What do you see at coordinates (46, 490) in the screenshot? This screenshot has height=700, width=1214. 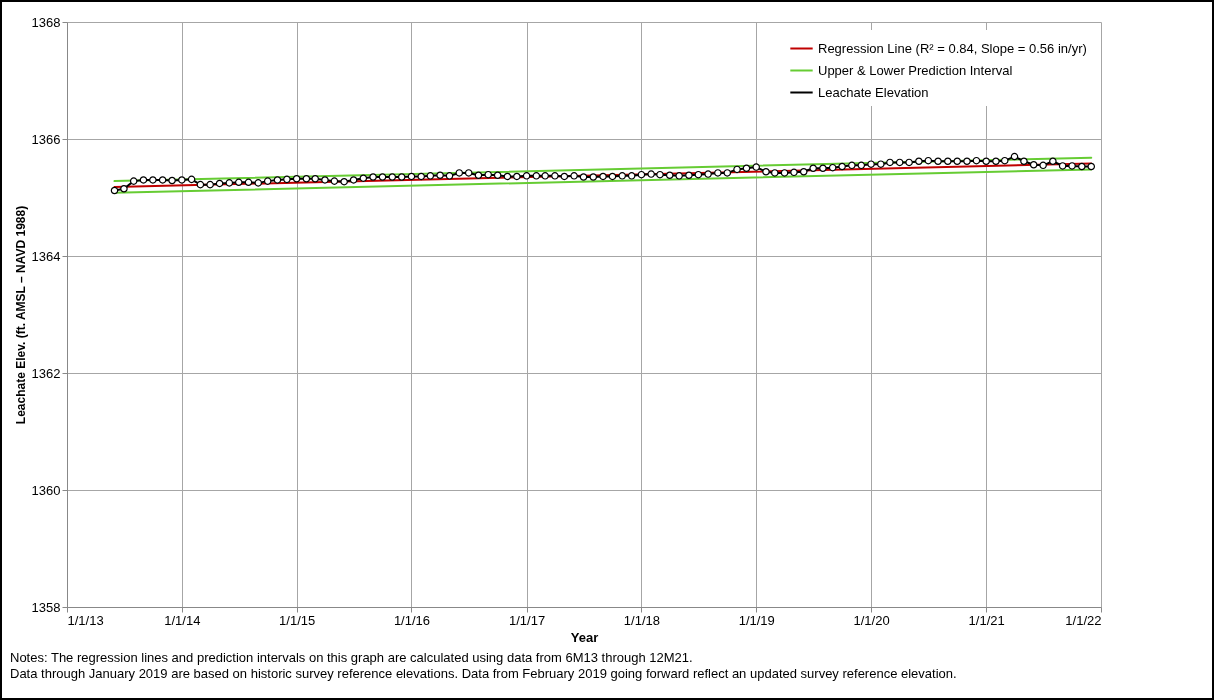 I see `y-tick-label: 1360` at bounding box center [46, 490].